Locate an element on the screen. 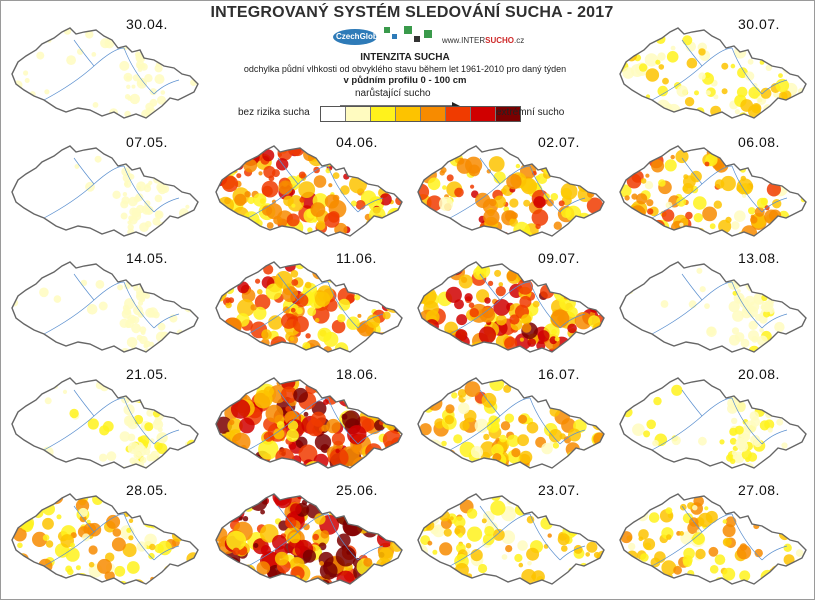 This screenshot has height=600, width=815. map-date-label: 06.08. is located at coordinates (759, 142).